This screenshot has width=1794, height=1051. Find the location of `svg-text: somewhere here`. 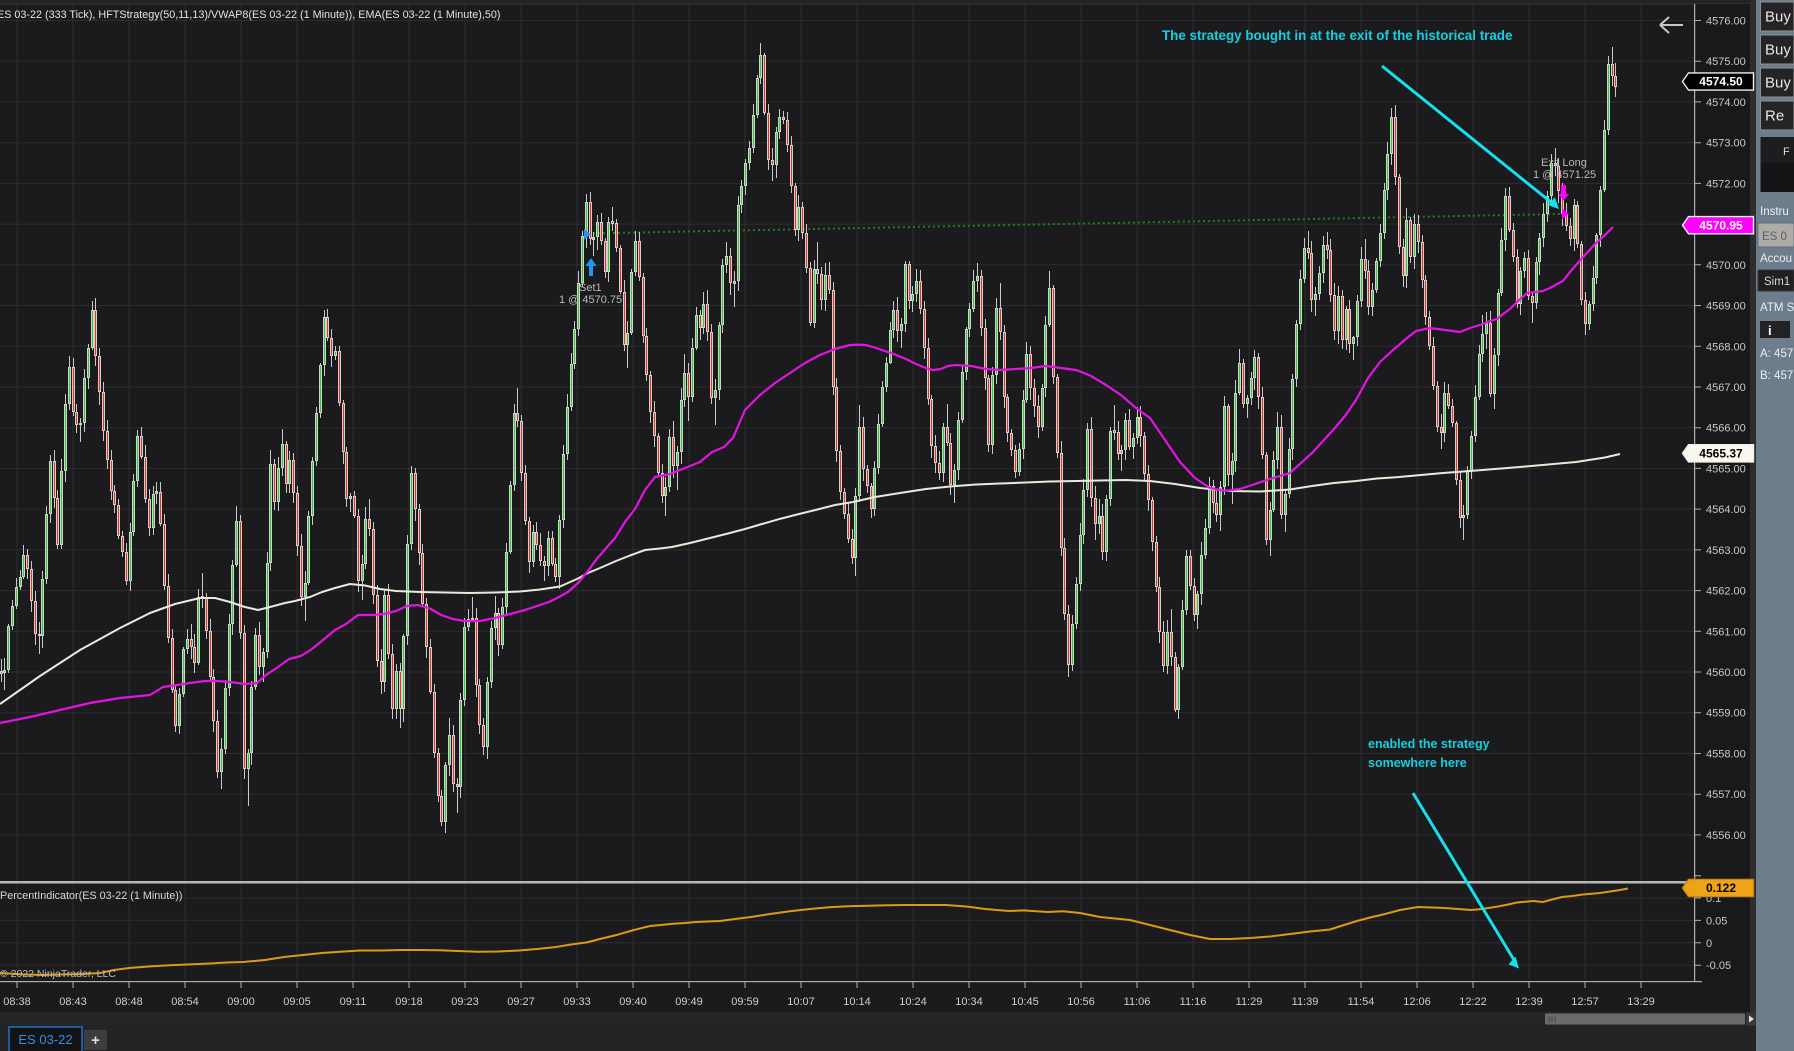

svg-text: somewhere here is located at coordinates (1417, 763).